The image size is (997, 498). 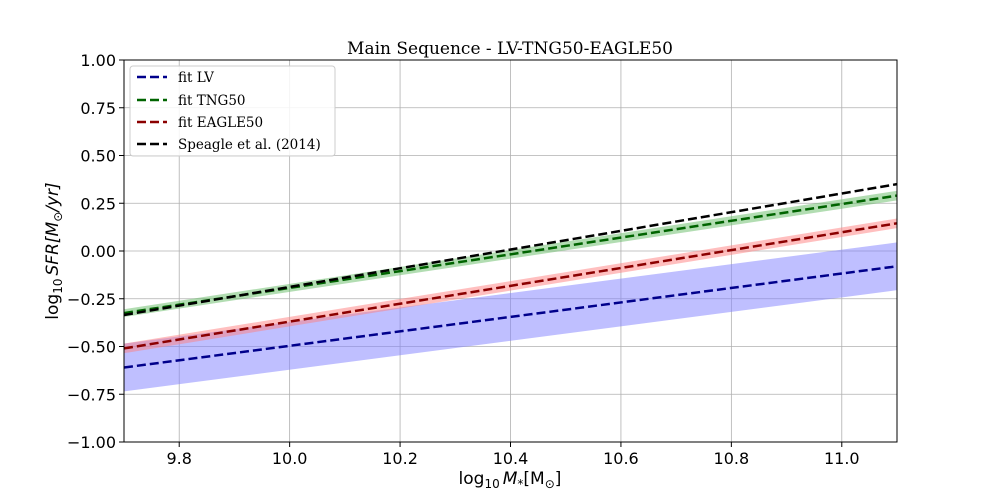 I want to click on y-axis-ticks: −1.00 −0.75 −0.50 −0.25 0.00 0.25 0.50 0.75 1.00, so click(x=95, y=251).